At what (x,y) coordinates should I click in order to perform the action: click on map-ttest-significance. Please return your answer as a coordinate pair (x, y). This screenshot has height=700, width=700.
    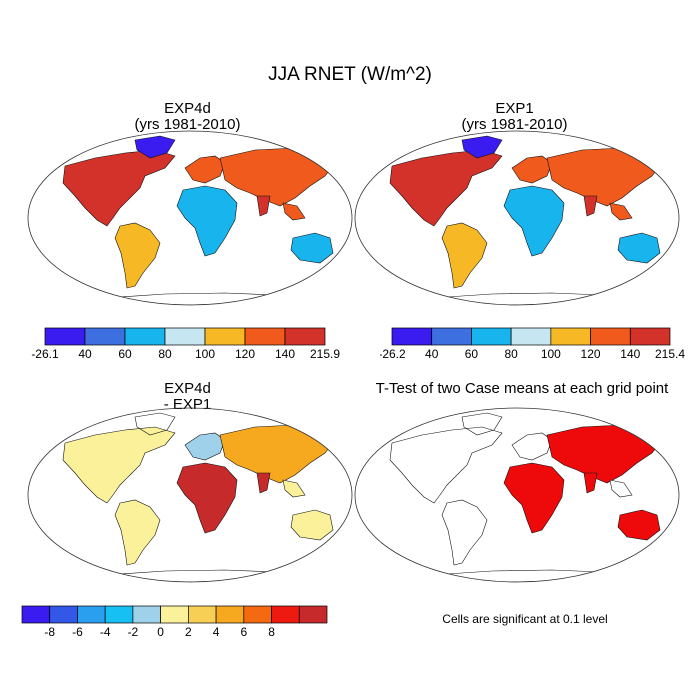
    Looking at the image, I should click on (517, 495).